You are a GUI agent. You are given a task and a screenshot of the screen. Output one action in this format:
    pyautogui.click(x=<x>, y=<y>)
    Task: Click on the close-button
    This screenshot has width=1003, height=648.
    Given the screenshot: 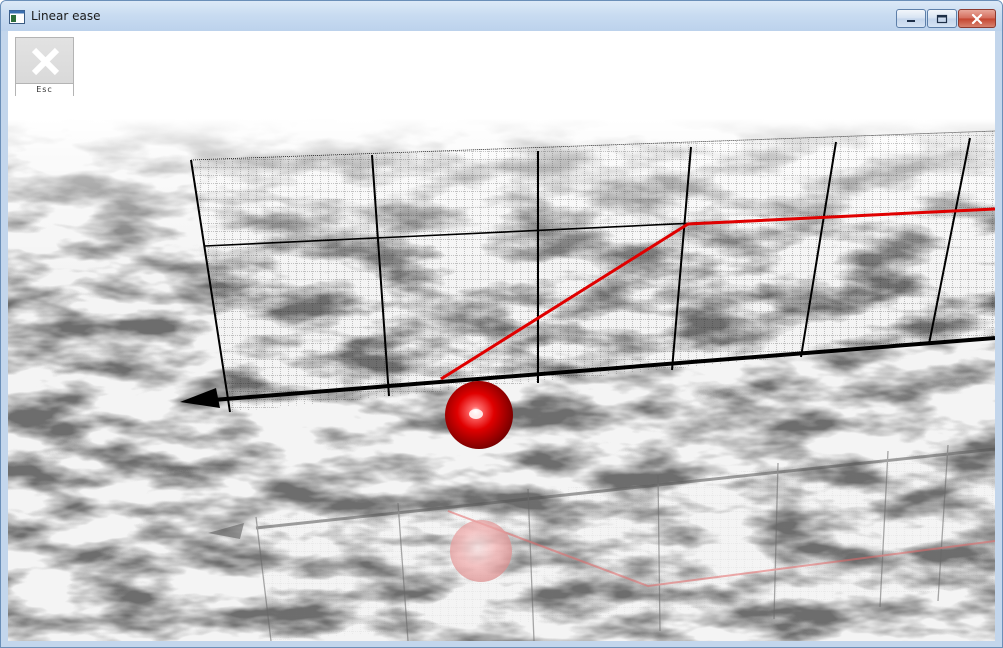 What is the action you would take?
    pyautogui.click(x=977, y=18)
    